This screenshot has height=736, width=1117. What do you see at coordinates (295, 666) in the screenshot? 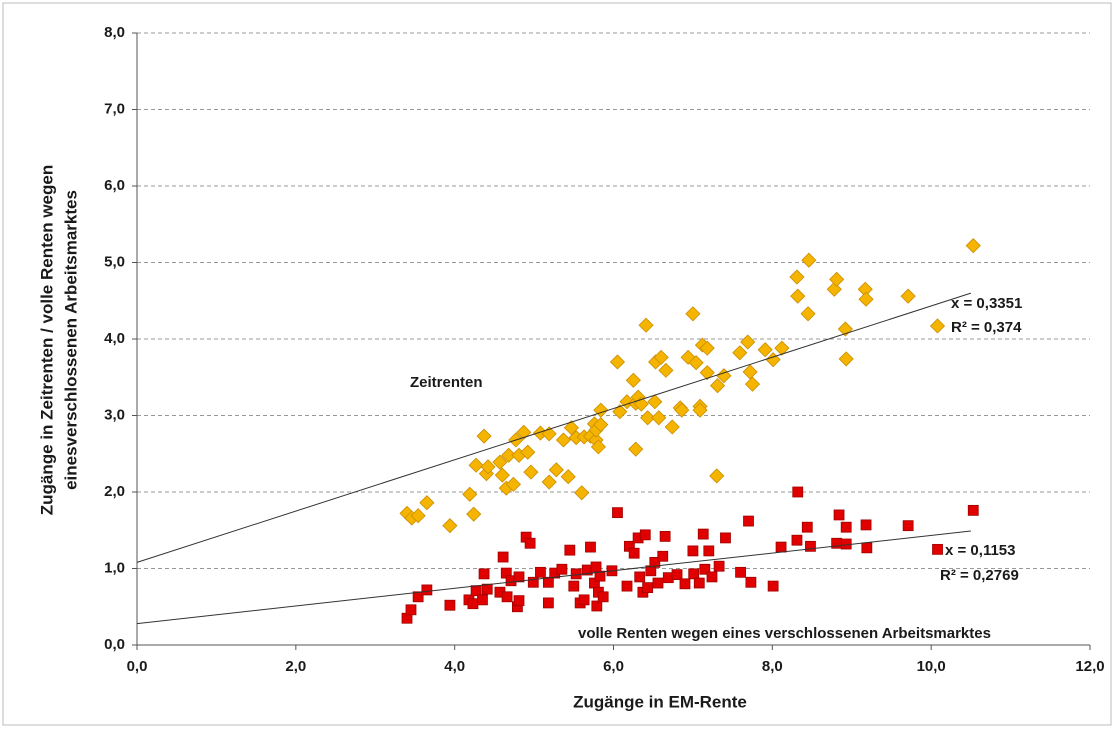
I see `x-tick-label: 2,0` at bounding box center [295, 666].